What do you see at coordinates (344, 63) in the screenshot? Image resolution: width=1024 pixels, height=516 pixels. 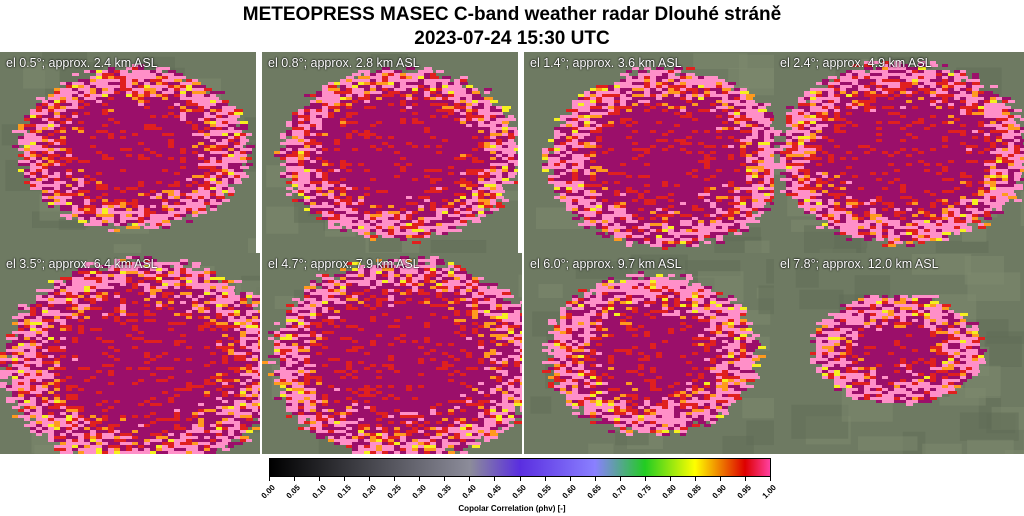 I see `elevation-label: el 0.8°; approx. 2.8 km ASL` at bounding box center [344, 63].